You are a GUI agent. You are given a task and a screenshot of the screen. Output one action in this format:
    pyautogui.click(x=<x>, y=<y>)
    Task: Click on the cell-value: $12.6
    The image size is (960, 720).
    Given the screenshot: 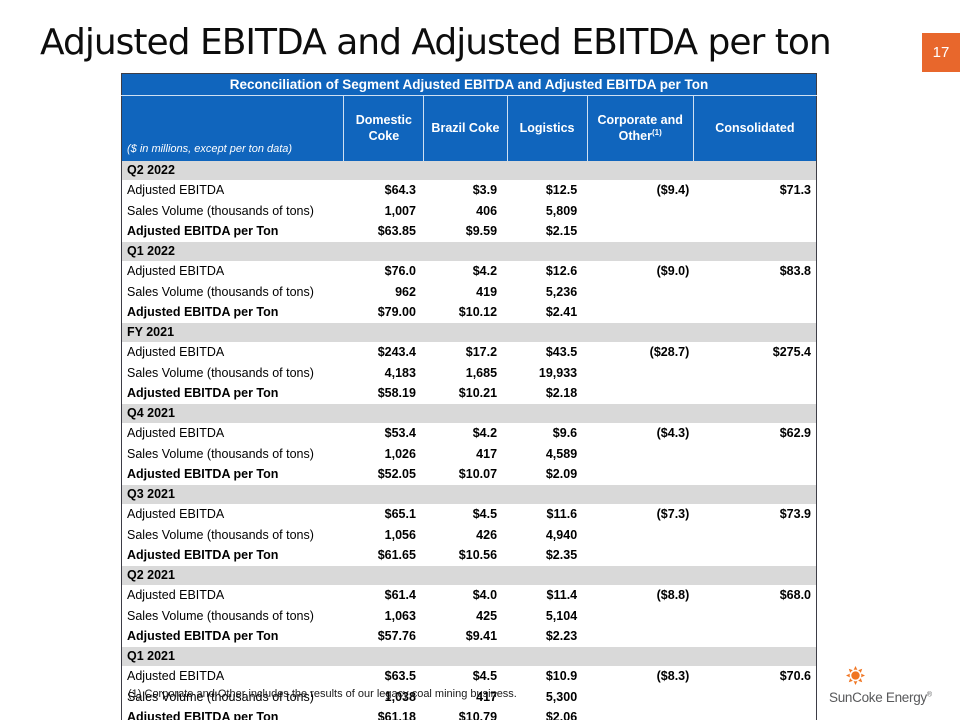 What is the action you would take?
    pyautogui.click(x=561, y=270)
    